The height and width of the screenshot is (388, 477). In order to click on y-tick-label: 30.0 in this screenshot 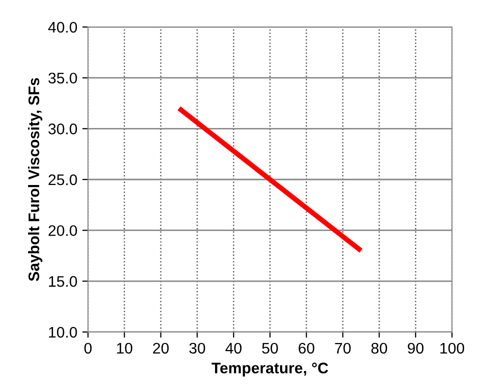, I will do `click(62, 129)`.